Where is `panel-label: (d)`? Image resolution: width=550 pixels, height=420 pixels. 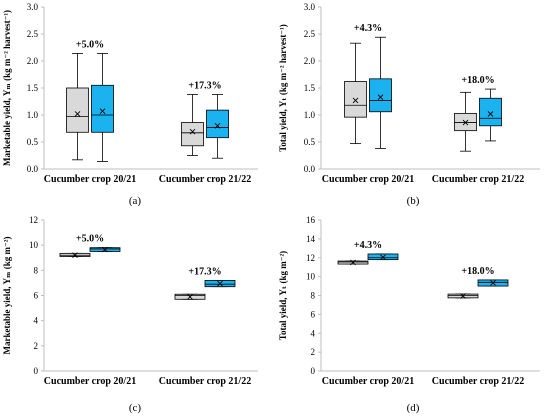 panel-label: (d) is located at coordinates (413, 408).